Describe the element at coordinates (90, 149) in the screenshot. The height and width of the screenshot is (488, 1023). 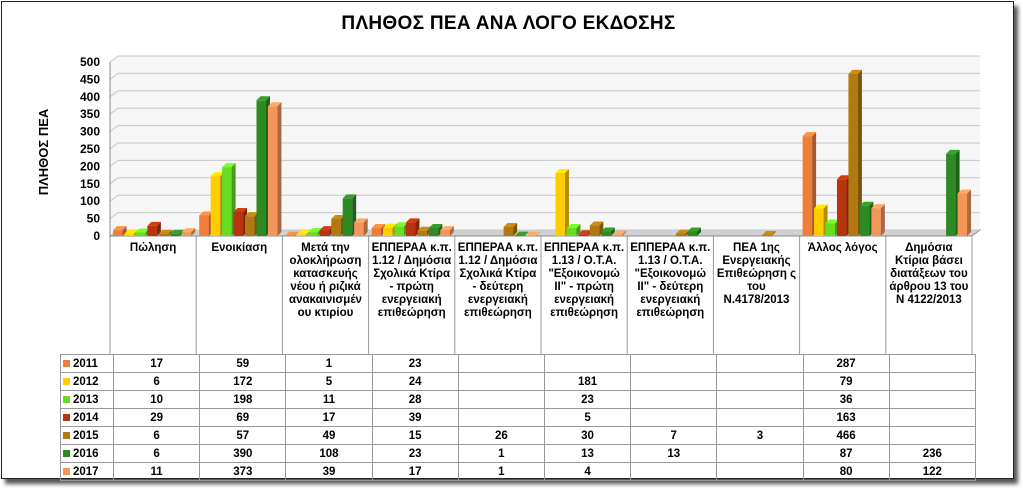
I see `y-tick-label: 250` at that location.